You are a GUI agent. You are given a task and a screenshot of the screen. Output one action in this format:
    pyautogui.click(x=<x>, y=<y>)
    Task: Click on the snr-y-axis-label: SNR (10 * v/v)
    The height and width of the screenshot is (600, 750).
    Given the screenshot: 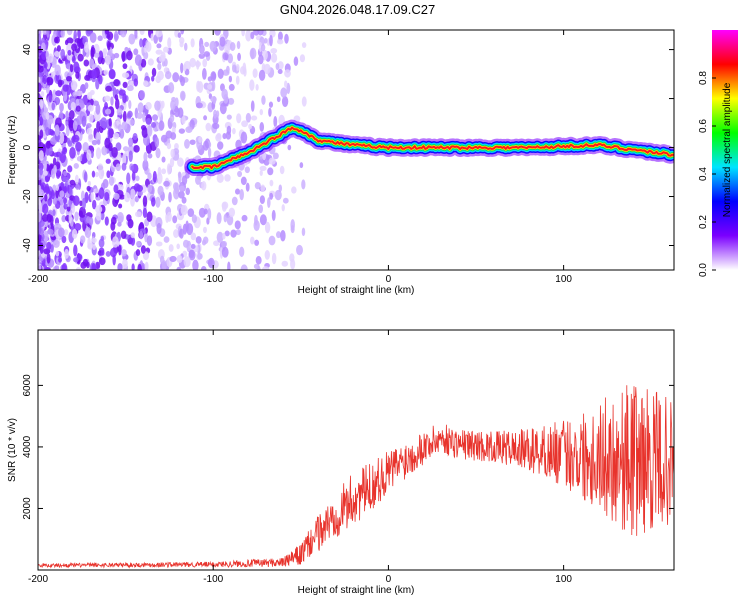 What is the action you would take?
    pyautogui.click(x=12, y=450)
    